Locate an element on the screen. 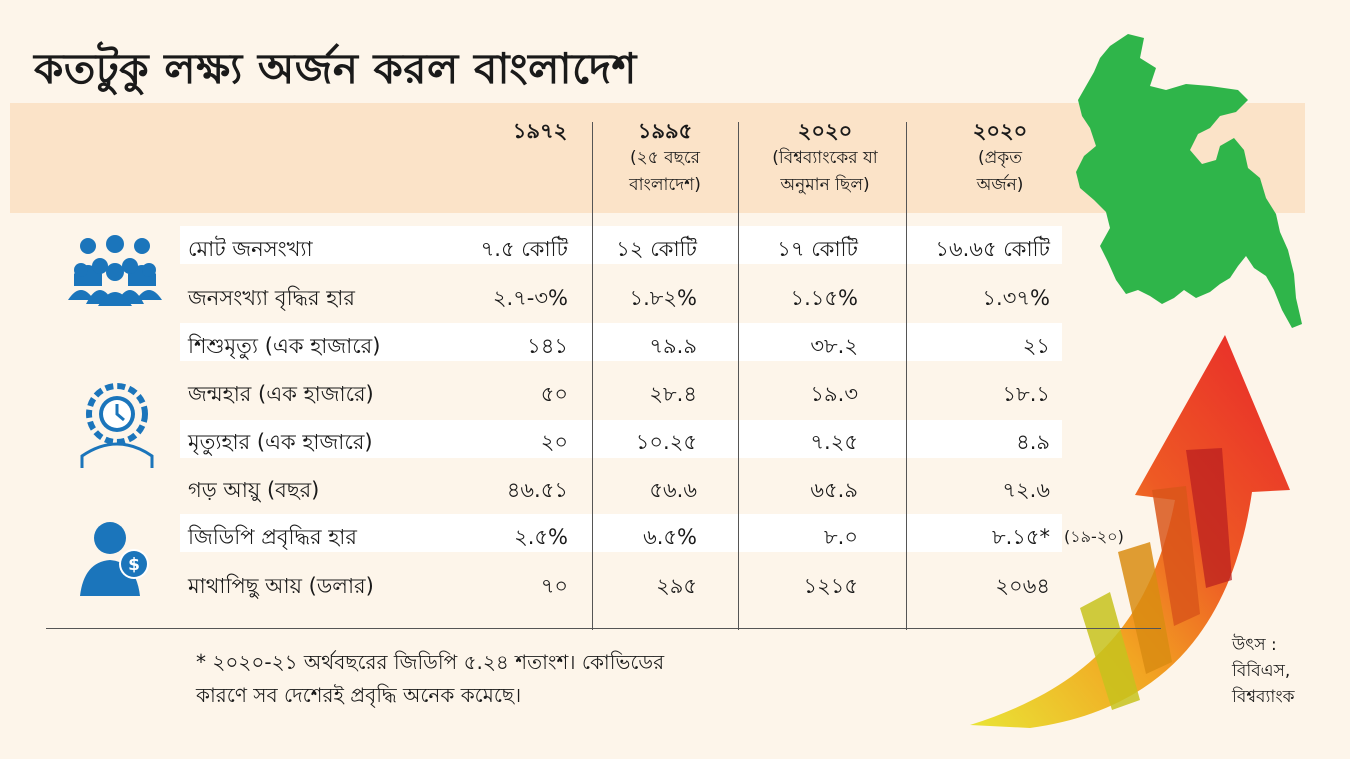  table-cell: ৩৮.২ is located at coordinates (834, 346).